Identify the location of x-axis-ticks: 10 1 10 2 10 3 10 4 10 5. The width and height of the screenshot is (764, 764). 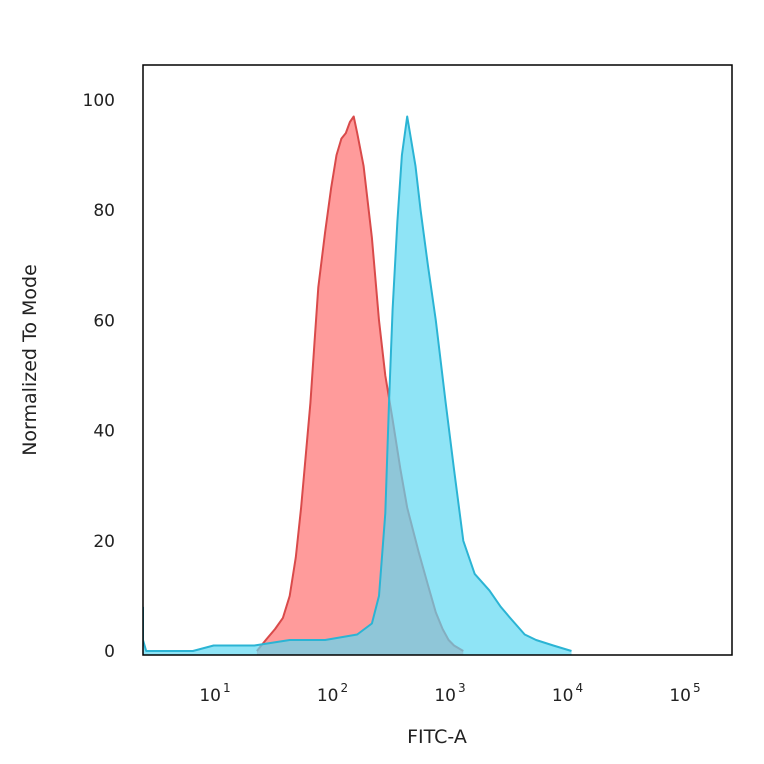
(449, 693).